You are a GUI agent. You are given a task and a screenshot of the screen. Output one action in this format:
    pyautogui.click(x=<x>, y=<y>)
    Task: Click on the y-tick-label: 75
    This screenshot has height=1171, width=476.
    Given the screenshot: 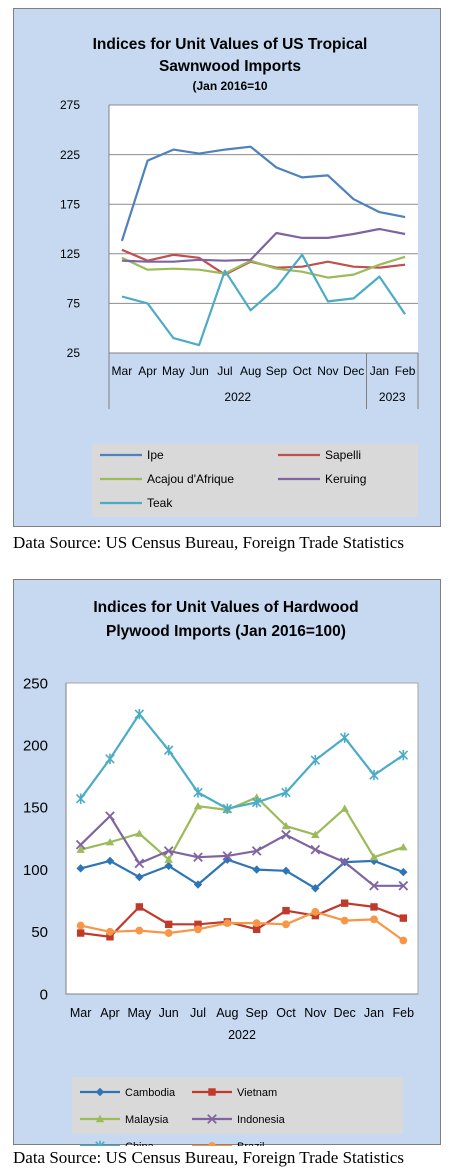 What is the action you would take?
    pyautogui.click(x=74, y=304)
    